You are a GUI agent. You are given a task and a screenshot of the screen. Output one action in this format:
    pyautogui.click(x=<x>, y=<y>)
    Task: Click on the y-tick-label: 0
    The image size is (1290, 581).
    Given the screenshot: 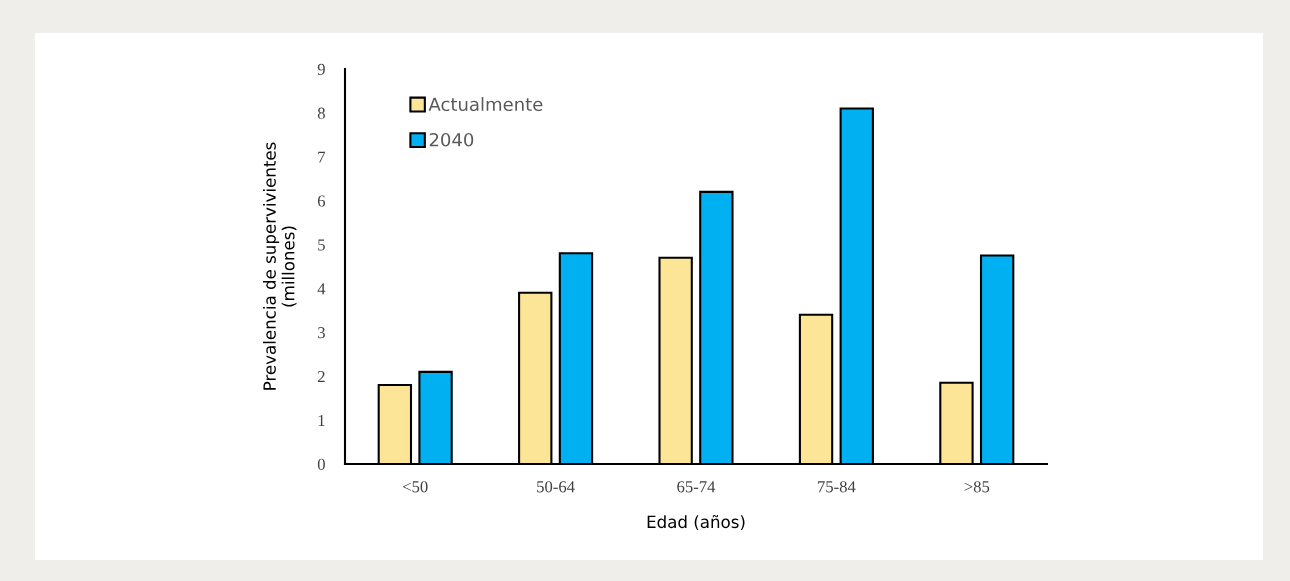 What is the action you would take?
    pyautogui.click(x=321, y=464)
    